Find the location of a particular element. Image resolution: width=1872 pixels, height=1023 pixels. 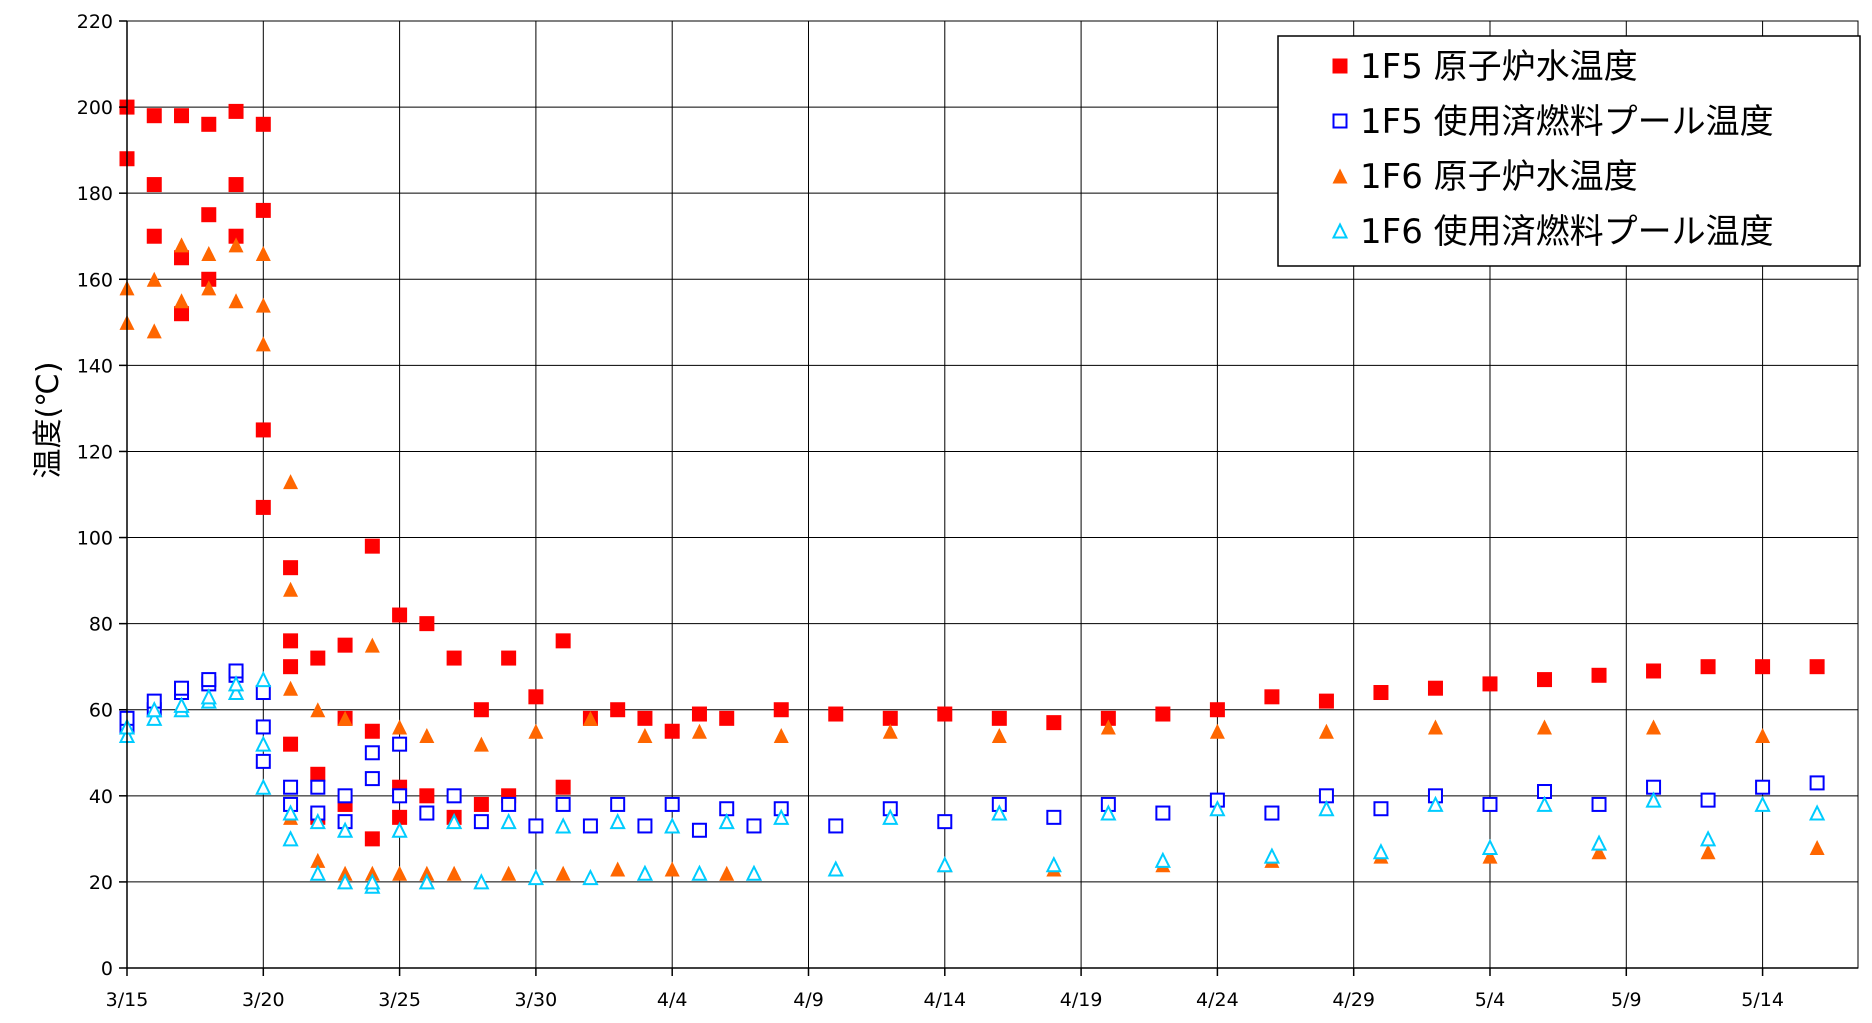

legend-label: 1F5 原子炉水温度 is located at coordinates (1499, 67).